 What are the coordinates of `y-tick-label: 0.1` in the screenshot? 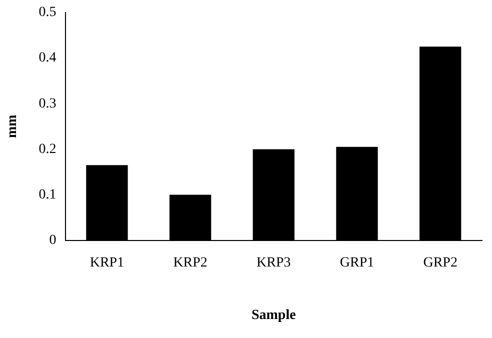 It's located at (47, 194).